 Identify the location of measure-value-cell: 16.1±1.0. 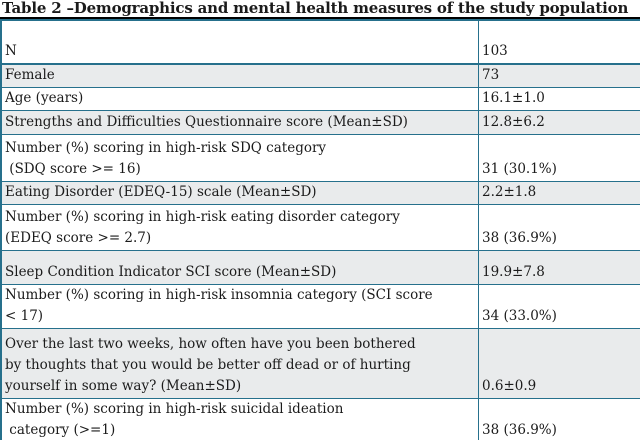
(559, 99).